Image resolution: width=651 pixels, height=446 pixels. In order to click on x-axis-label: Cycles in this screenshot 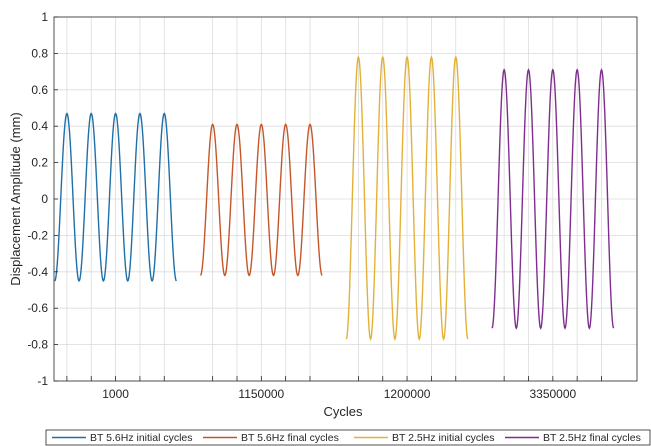, I will do `click(343, 411)`.